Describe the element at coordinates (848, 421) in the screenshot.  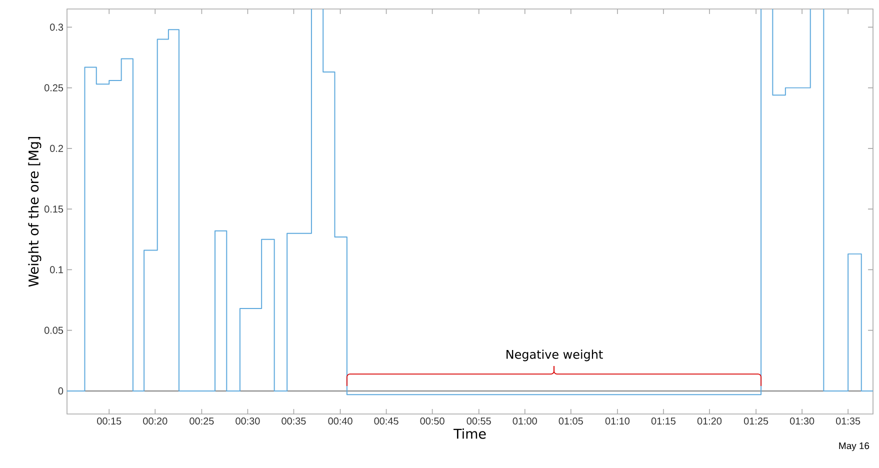
I see `x-tick-label: 01:35` at that location.